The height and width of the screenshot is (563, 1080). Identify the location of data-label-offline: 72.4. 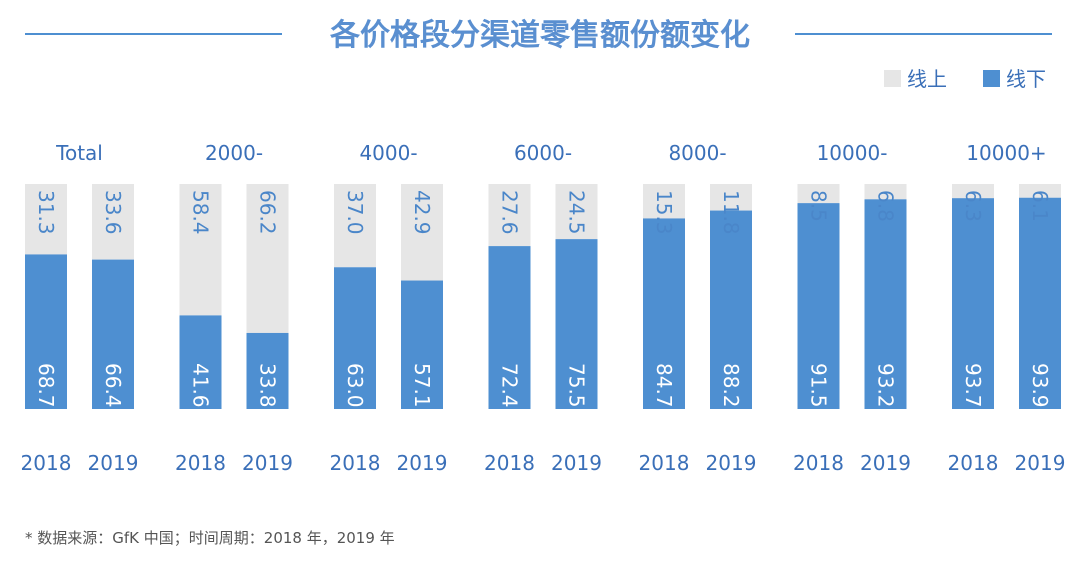
(510, 385).